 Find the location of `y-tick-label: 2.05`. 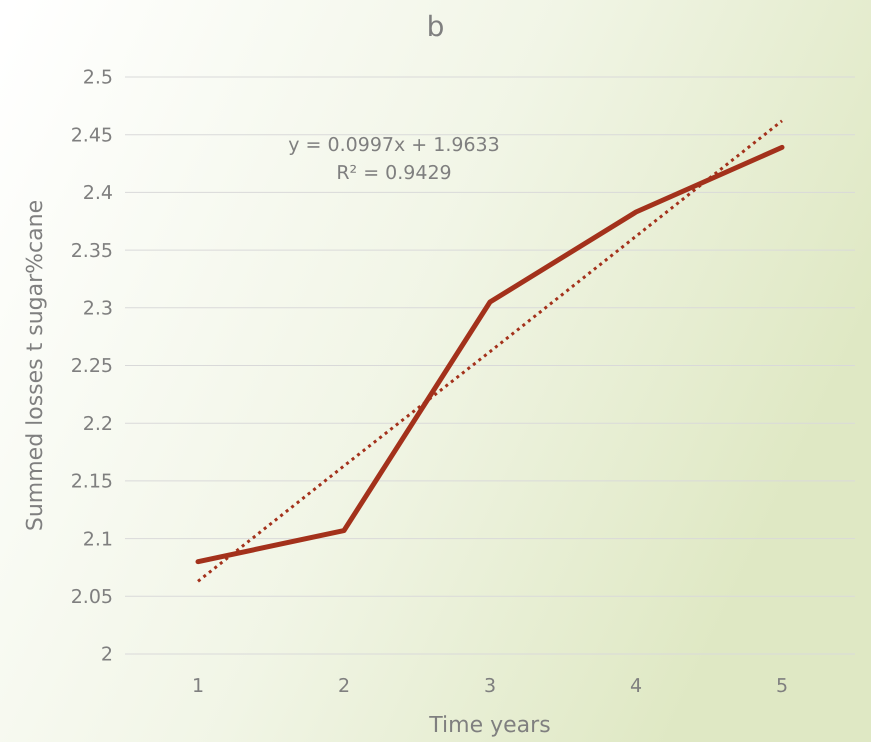

y-tick-label: 2.05 is located at coordinates (91, 597).